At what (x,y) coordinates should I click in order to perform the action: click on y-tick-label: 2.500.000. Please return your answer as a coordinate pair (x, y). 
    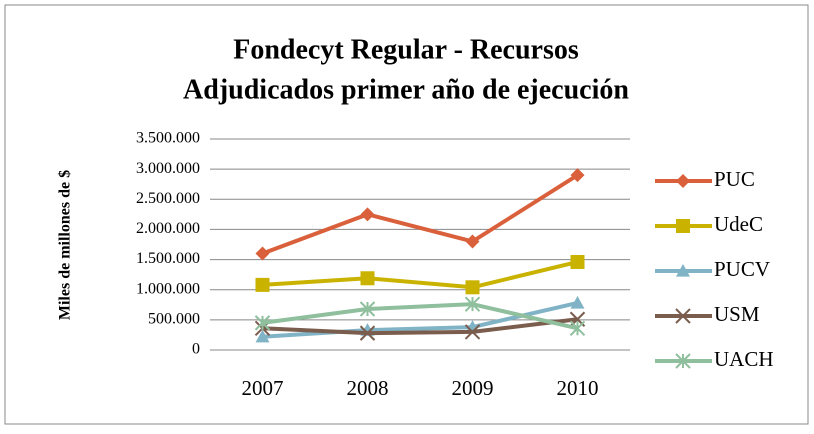
    Looking at the image, I should click on (168, 198).